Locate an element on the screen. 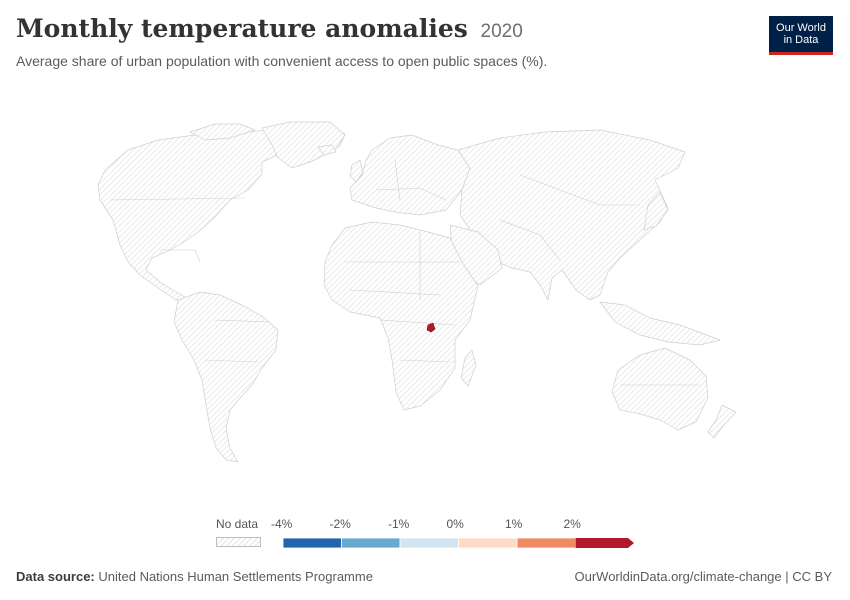 This screenshot has height=600, width=850. title-text: Monthly temperature anomalies is located at coordinates (242, 28).